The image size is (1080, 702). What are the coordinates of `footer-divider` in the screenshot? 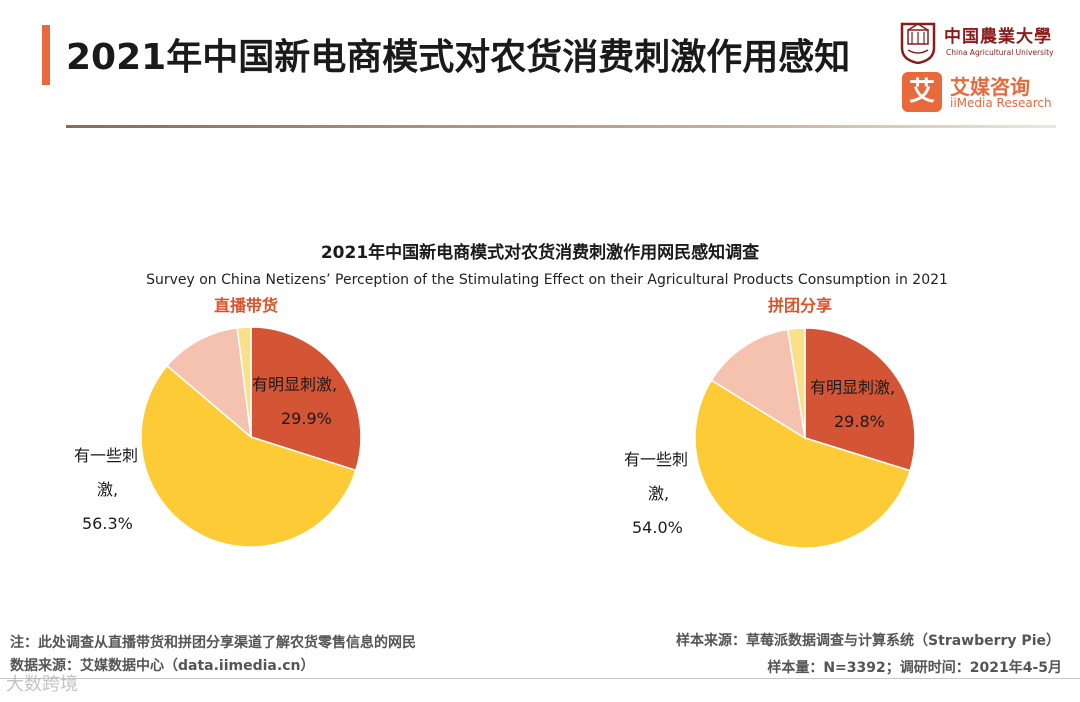 It's located at (540, 678).